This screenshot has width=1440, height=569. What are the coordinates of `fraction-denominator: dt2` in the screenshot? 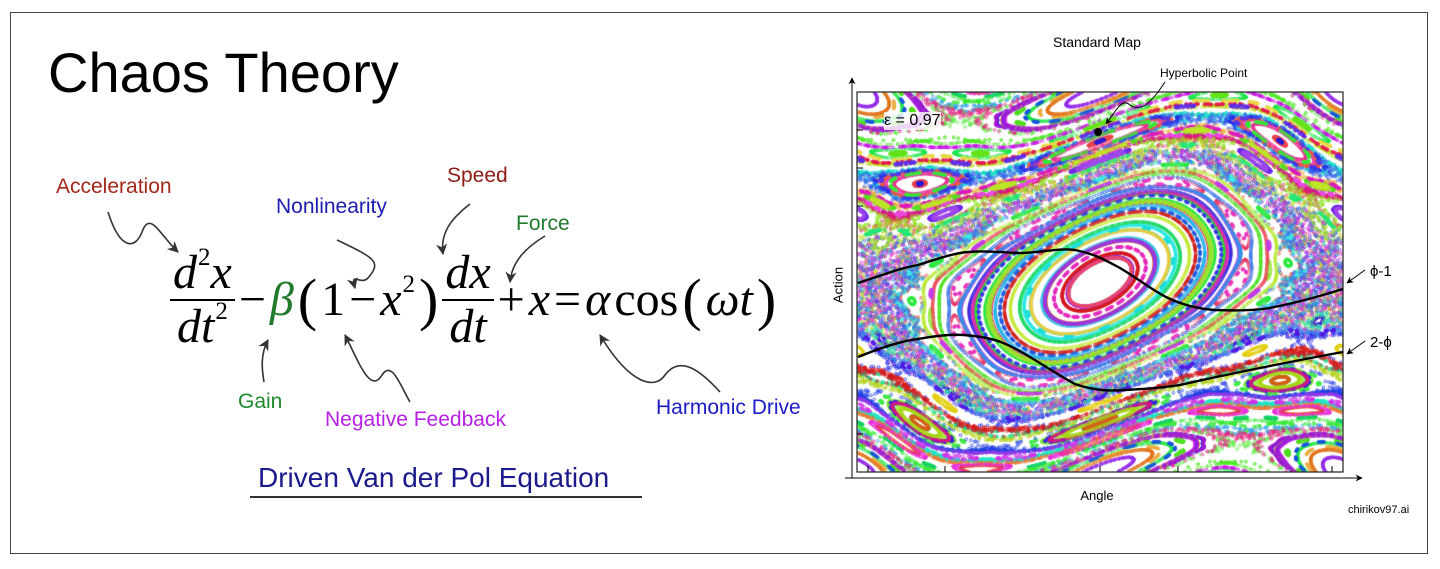 It's located at (202, 326).